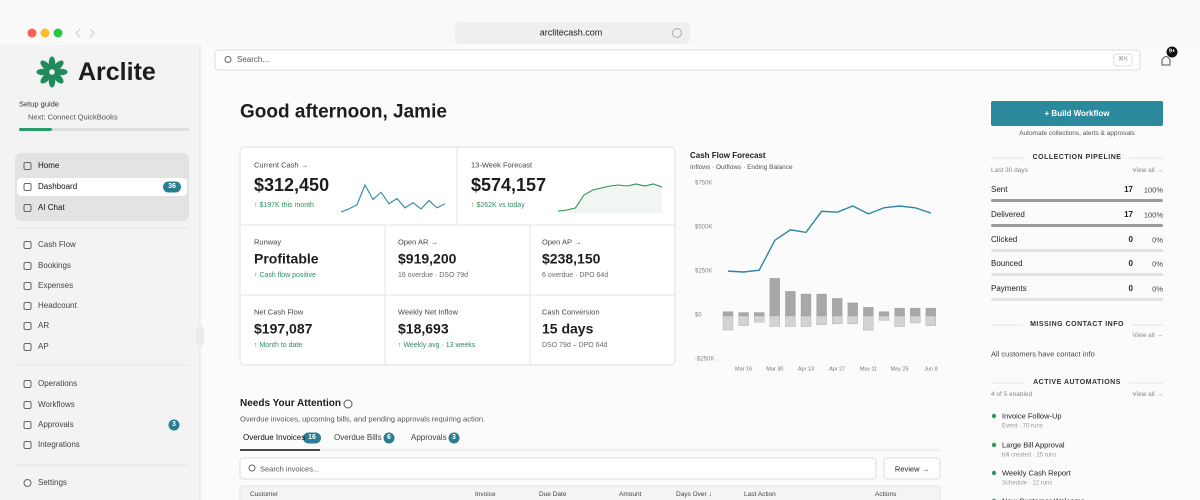 This screenshot has height=500, width=1200. Describe the element at coordinates (677, 33) in the screenshot. I see `reload-icon` at that location.